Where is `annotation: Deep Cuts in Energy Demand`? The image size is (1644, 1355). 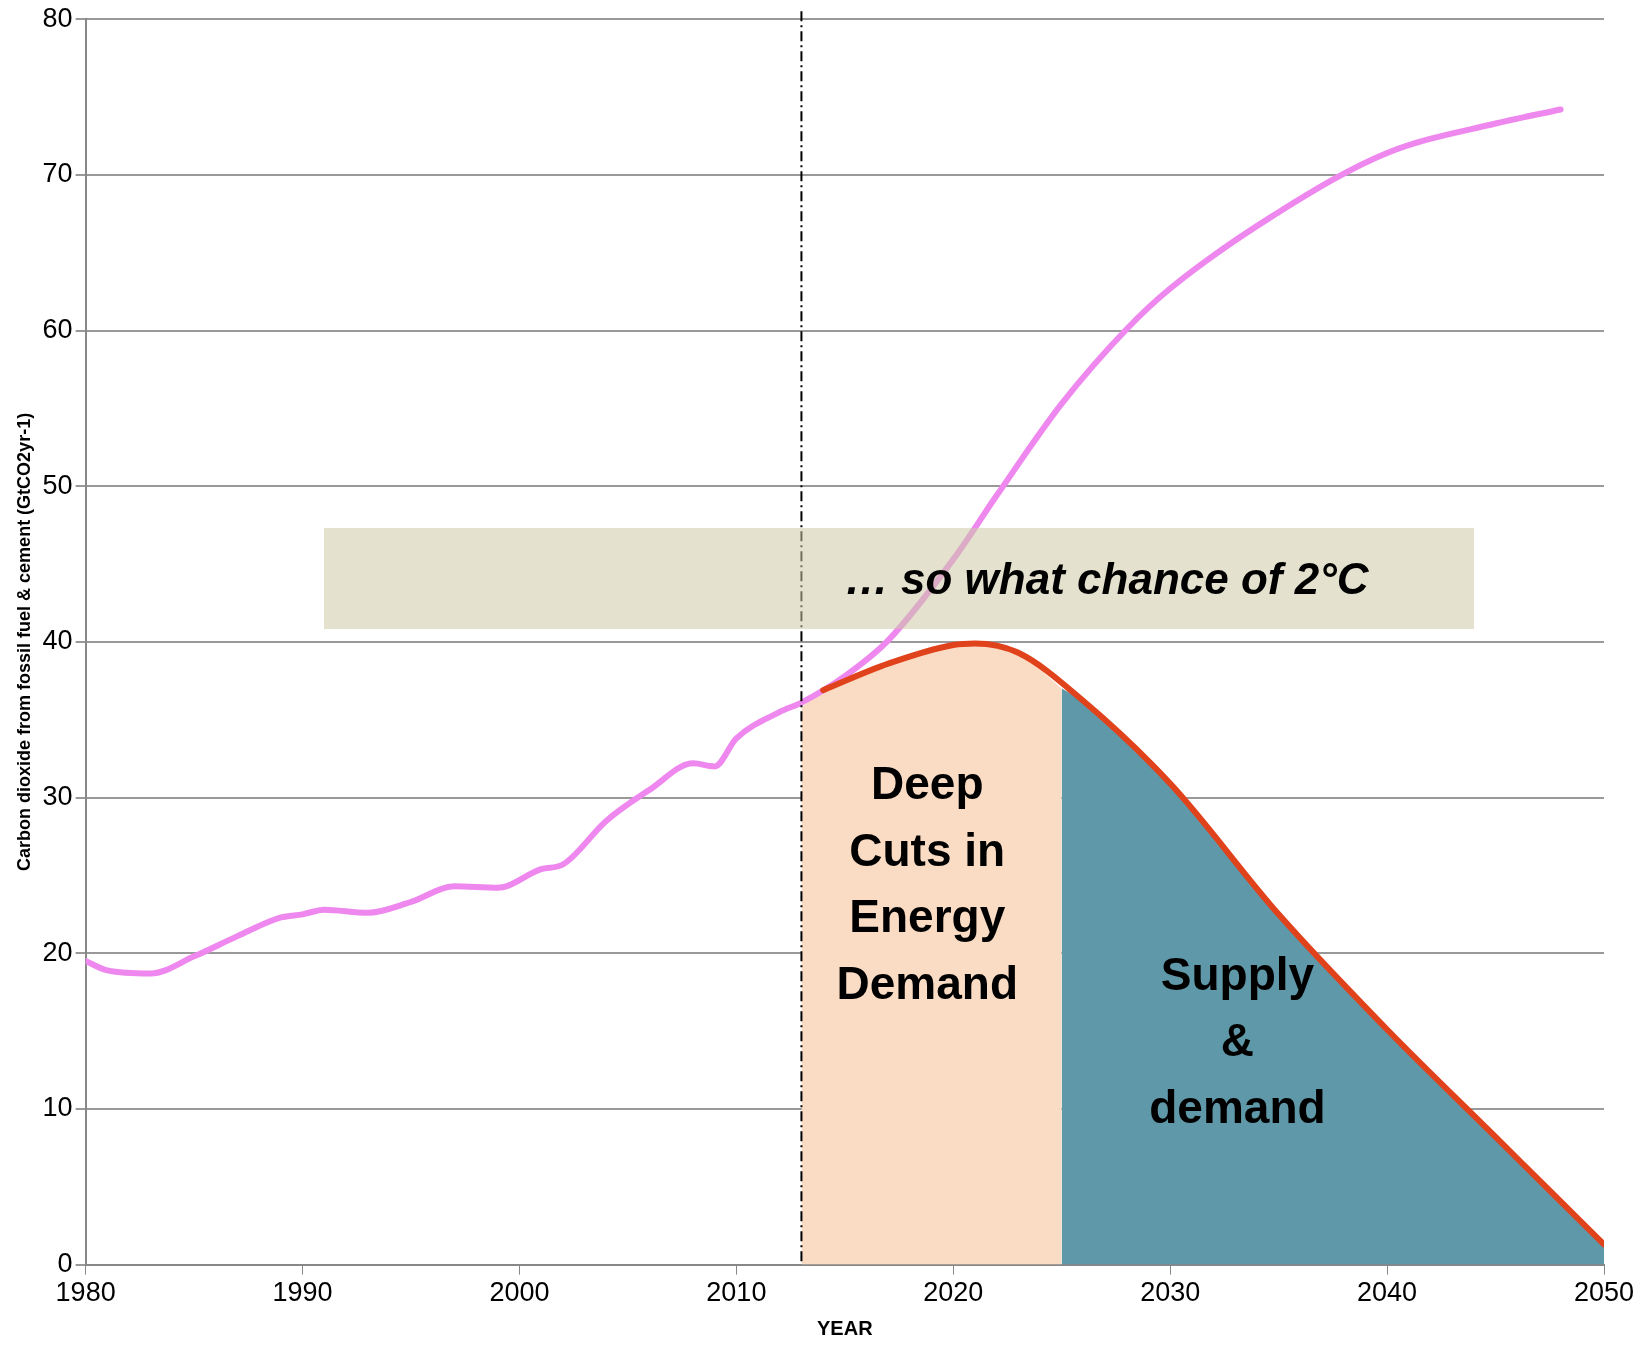
annotation: Deep Cuts in Energy Demand is located at coordinates (927, 883).